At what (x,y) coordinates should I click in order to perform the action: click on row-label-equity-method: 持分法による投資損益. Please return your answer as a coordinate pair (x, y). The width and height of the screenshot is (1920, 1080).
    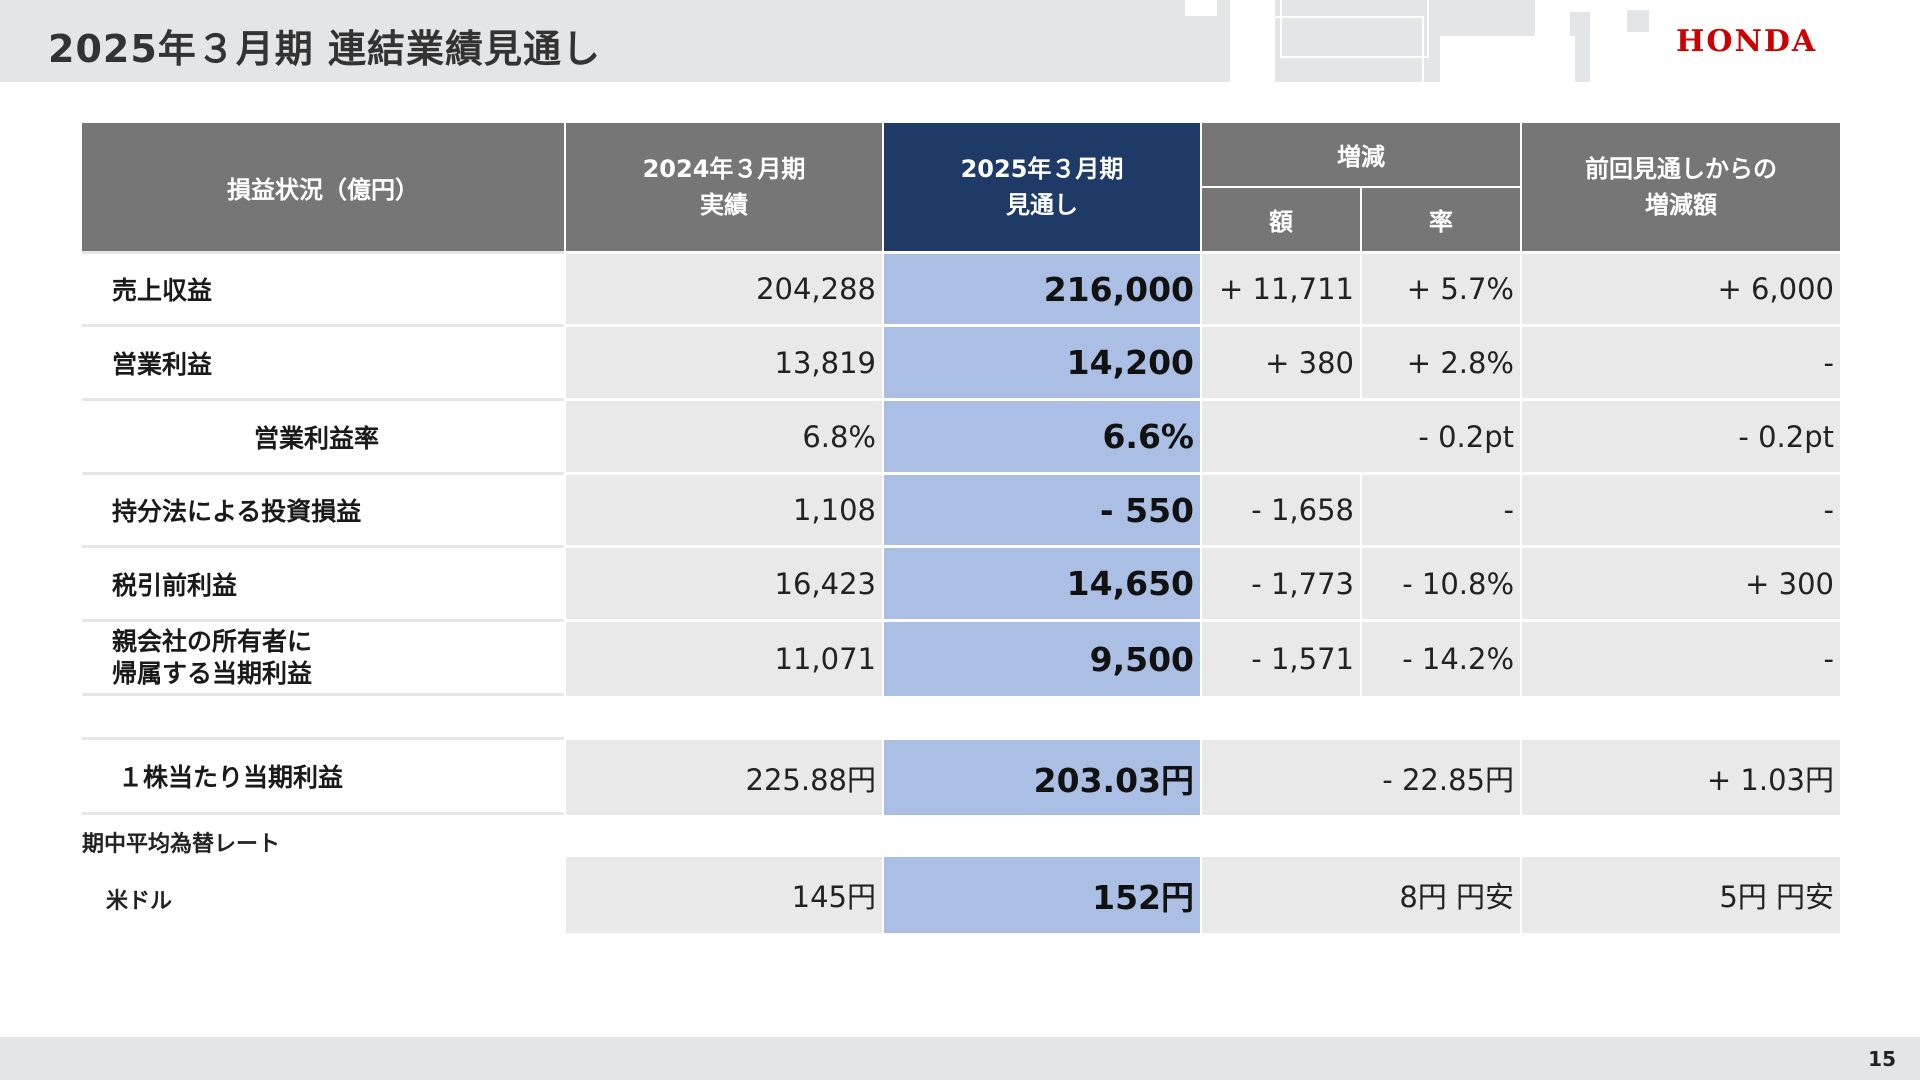
    Looking at the image, I should click on (323, 508).